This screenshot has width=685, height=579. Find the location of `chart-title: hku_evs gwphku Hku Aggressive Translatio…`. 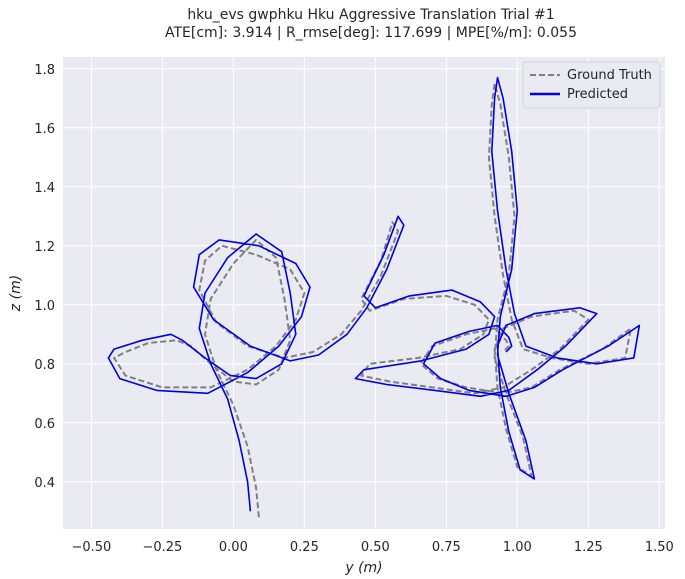

chart-title: hku_evs gwphku Hku Aggressive Translatio… is located at coordinates (370, 15).